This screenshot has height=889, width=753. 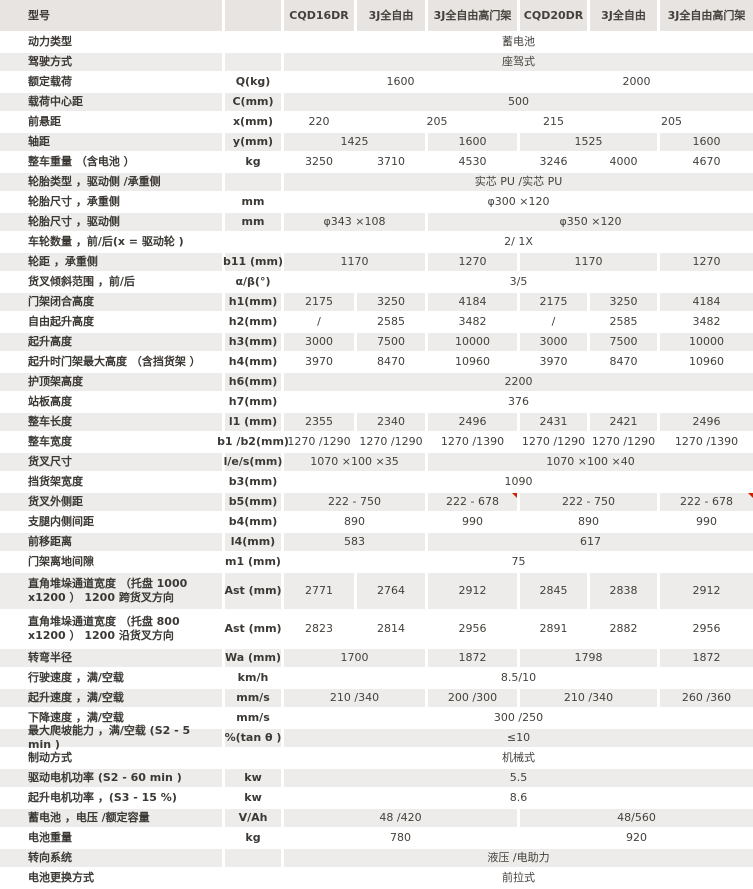 What do you see at coordinates (111, 382) in the screenshot?
I see `spec-label: 护顶架高度` at bounding box center [111, 382].